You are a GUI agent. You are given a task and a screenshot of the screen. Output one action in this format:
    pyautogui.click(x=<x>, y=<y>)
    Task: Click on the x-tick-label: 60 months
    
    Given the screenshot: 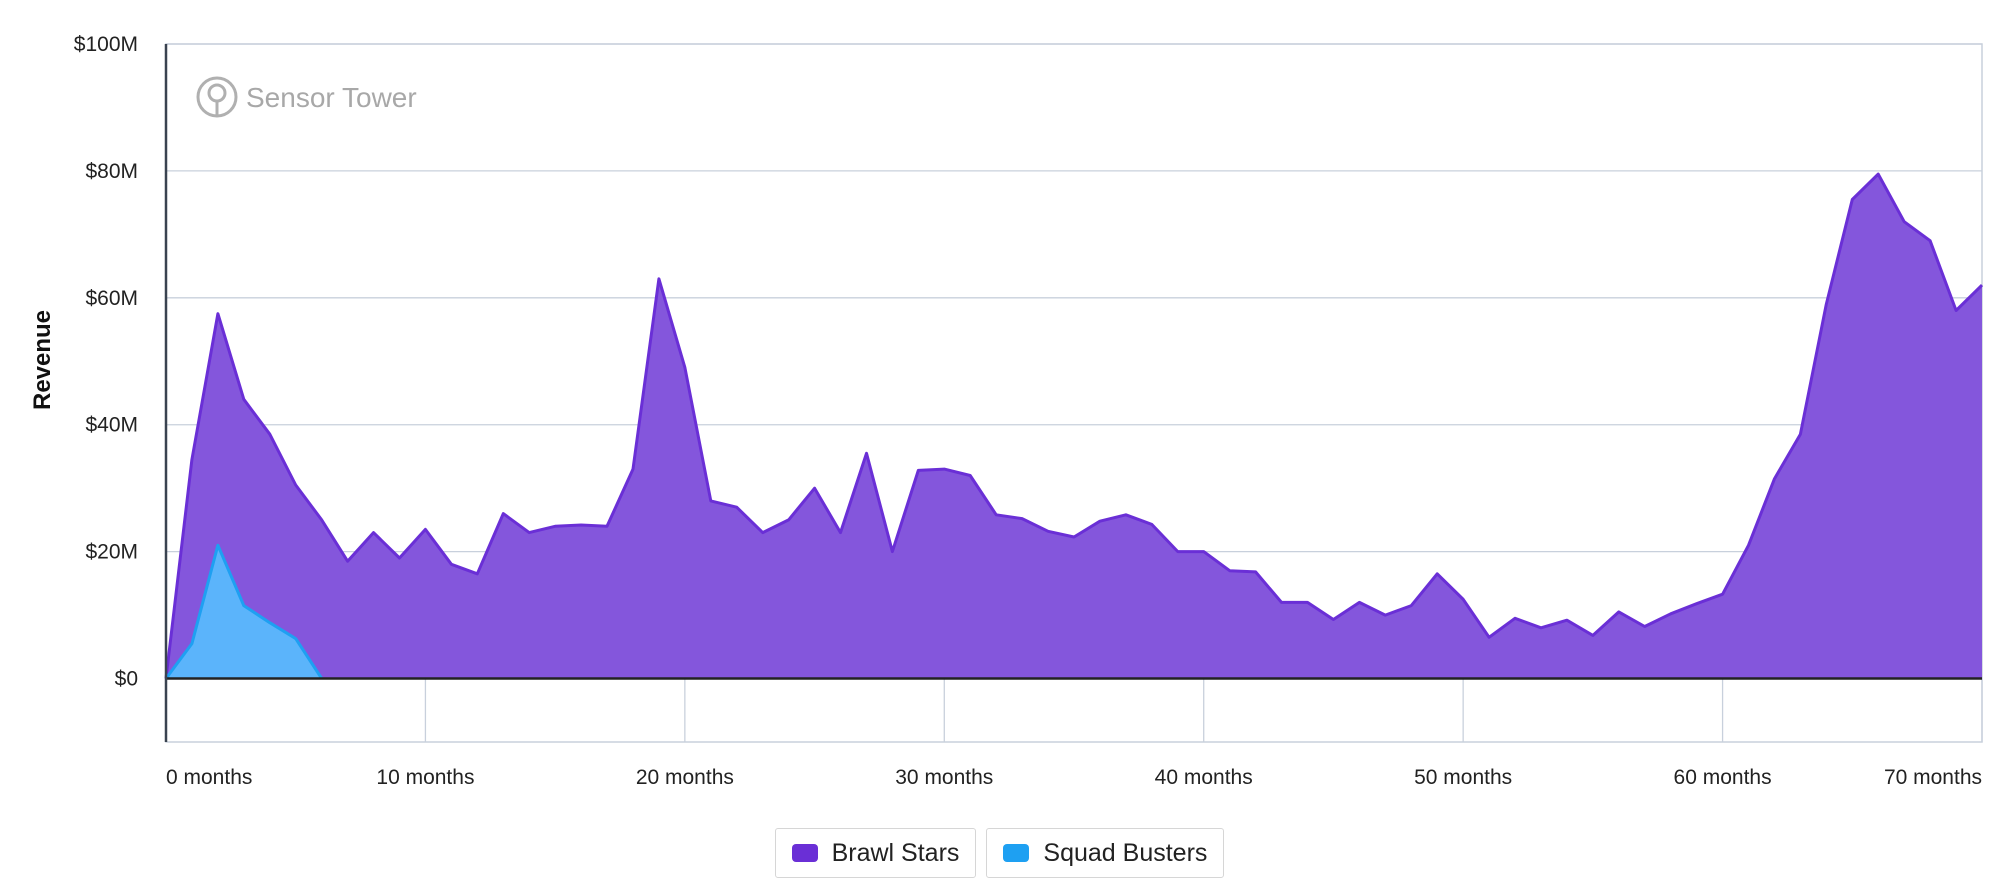 What is the action you would take?
    pyautogui.click(x=1723, y=777)
    